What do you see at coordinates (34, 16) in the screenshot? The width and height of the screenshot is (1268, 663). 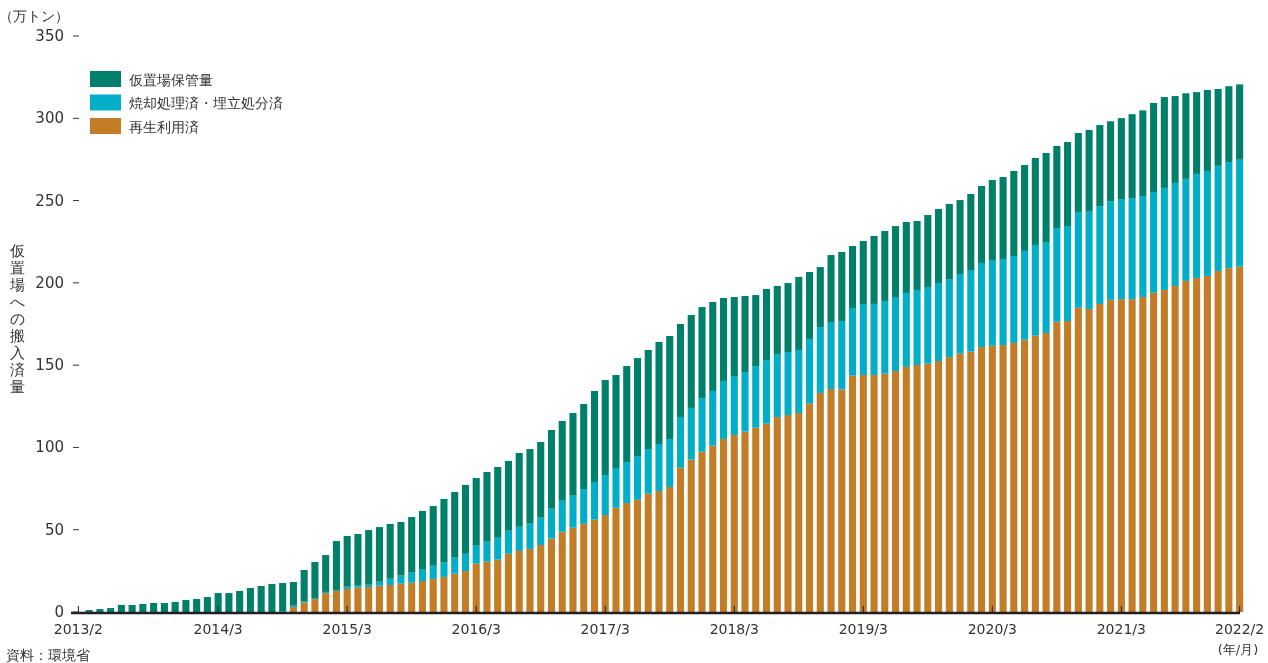 I see `text: （万トン）` at bounding box center [34, 16].